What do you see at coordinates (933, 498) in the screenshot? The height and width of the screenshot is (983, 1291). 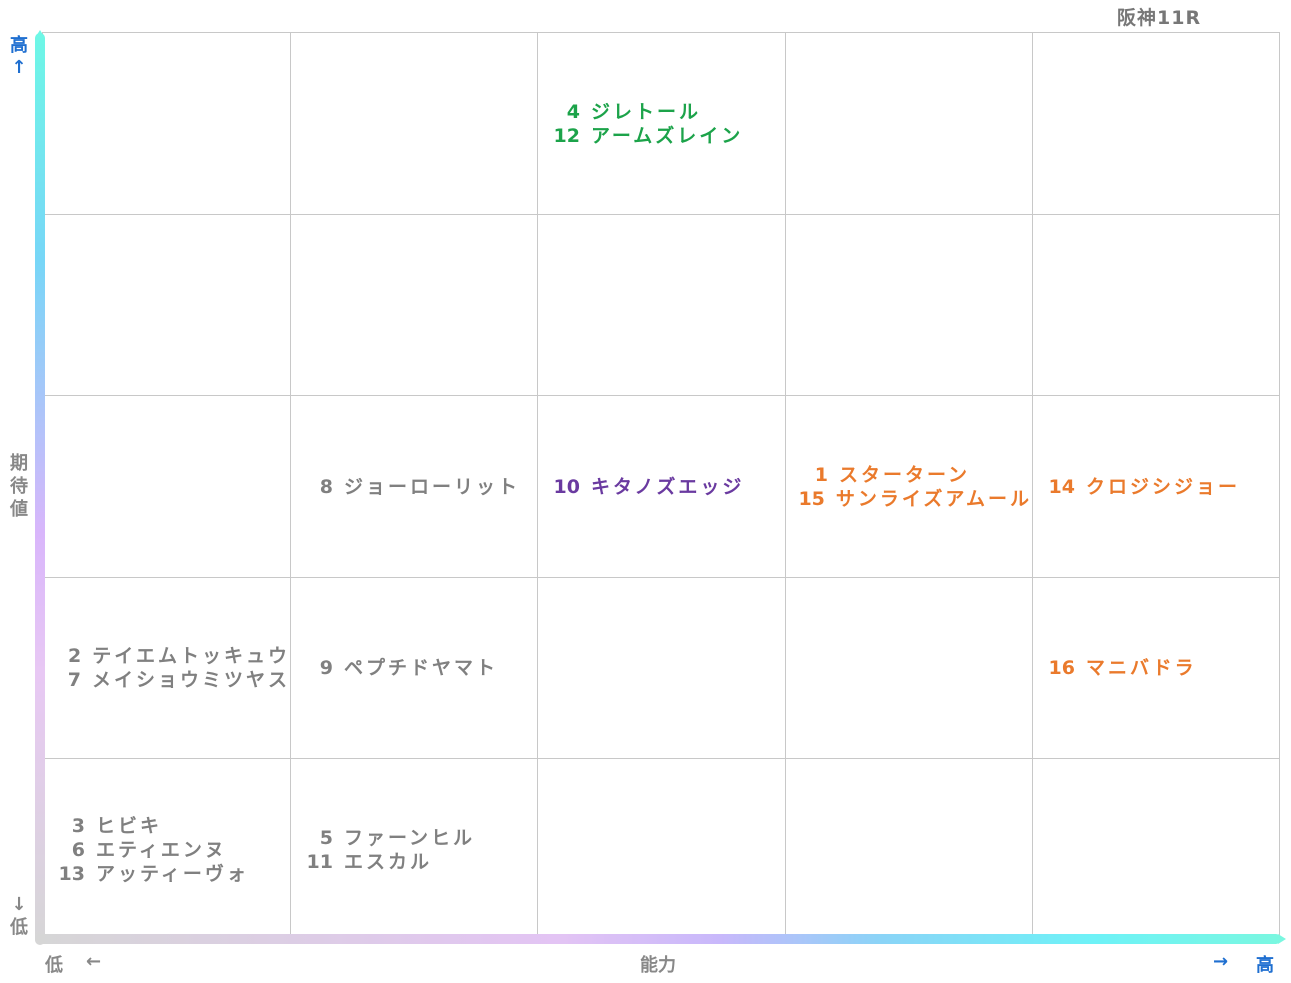 I see `horse-name: サンライズアムール` at bounding box center [933, 498].